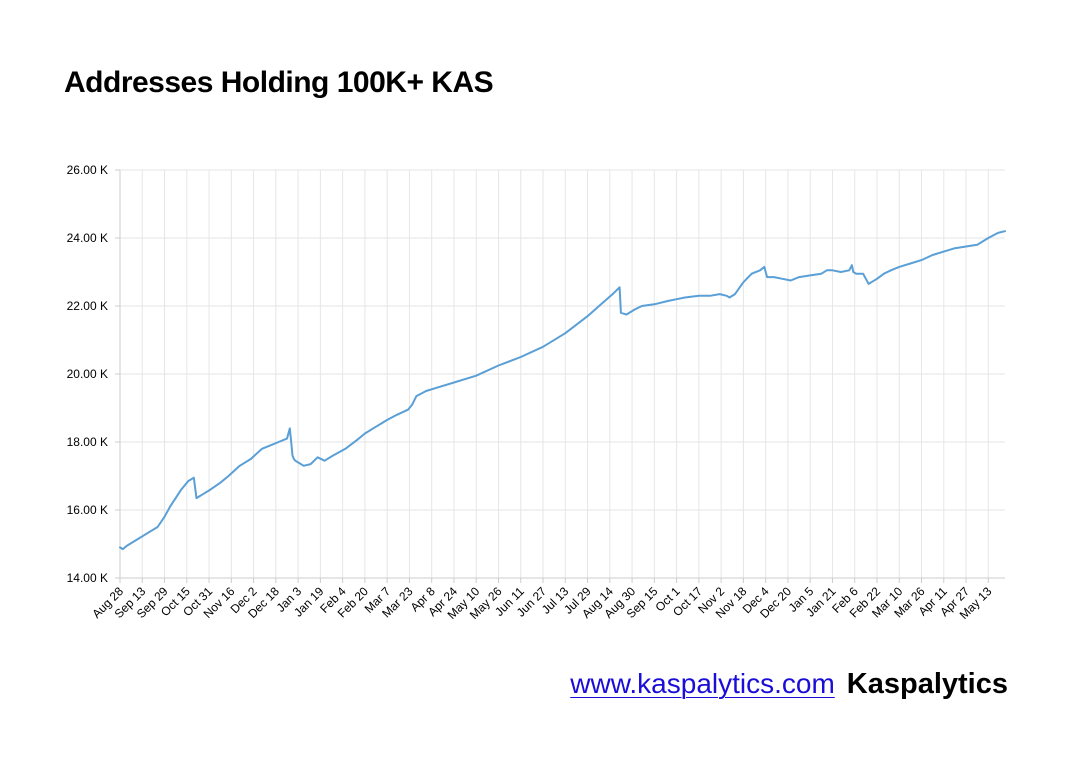 Image resolution: width=1072 pixels, height=760 pixels. I want to click on y-tick-label: 16.00 K, so click(87, 510).